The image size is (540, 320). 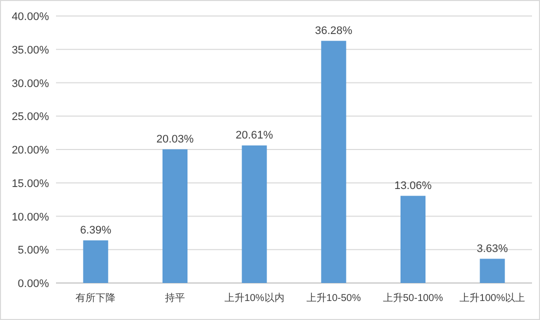 What do you see at coordinates (493, 298) in the screenshot?
I see `x-tick-label: 上升100%以上` at bounding box center [493, 298].